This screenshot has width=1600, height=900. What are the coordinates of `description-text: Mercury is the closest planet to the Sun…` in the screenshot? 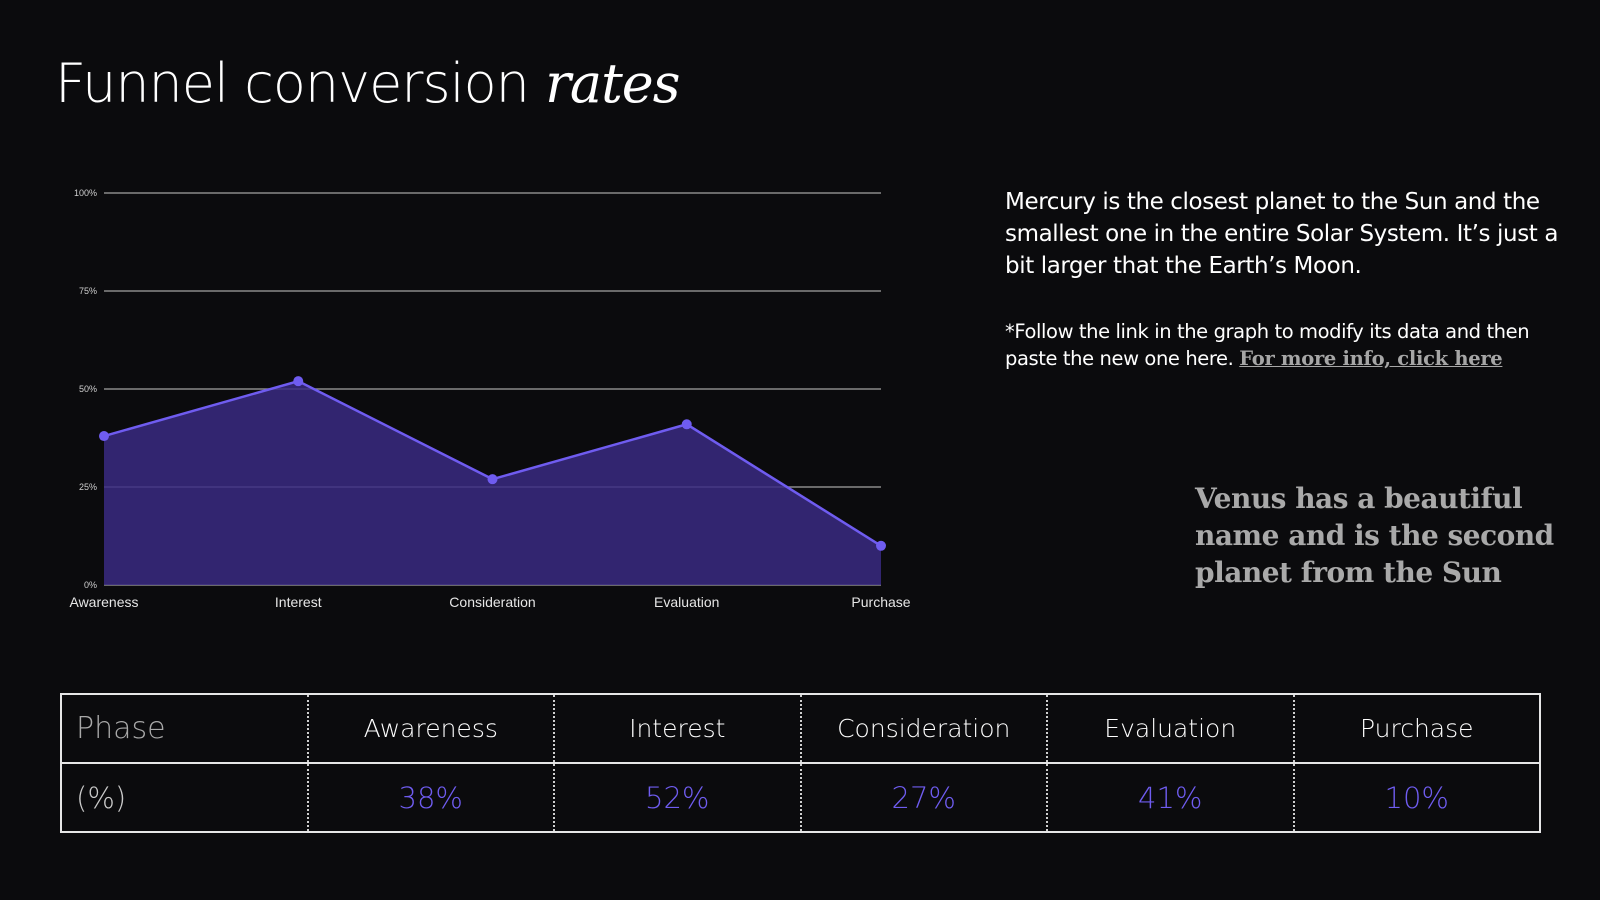 It's located at (1282, 234).